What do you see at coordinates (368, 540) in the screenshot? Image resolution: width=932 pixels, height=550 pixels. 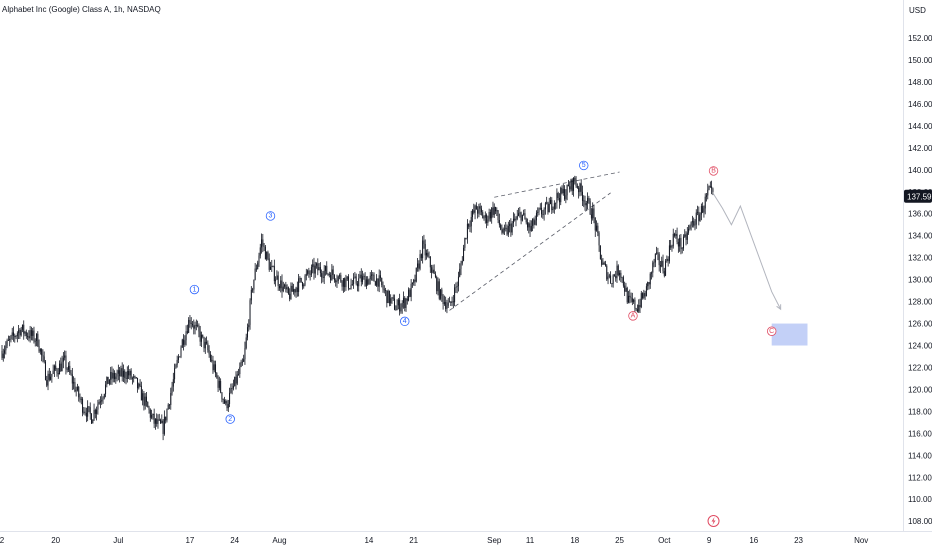 I see `time-tick-label: 14` at bounding box center [368, 540].